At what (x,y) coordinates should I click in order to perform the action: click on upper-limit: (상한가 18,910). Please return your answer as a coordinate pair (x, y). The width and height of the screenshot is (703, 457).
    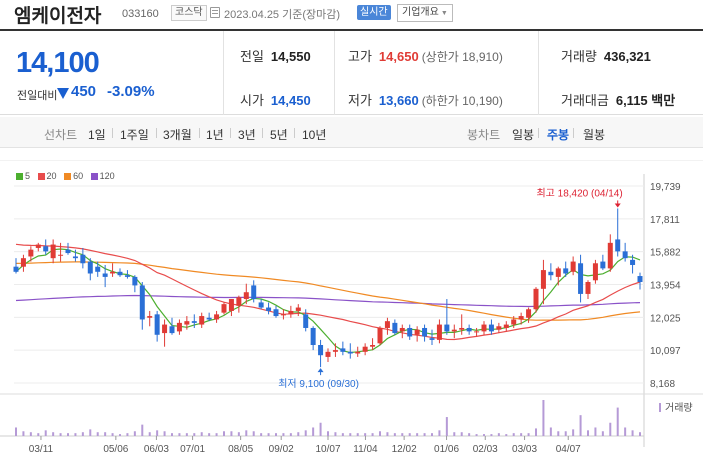
    Looking at the image, I should click on (462, 57).